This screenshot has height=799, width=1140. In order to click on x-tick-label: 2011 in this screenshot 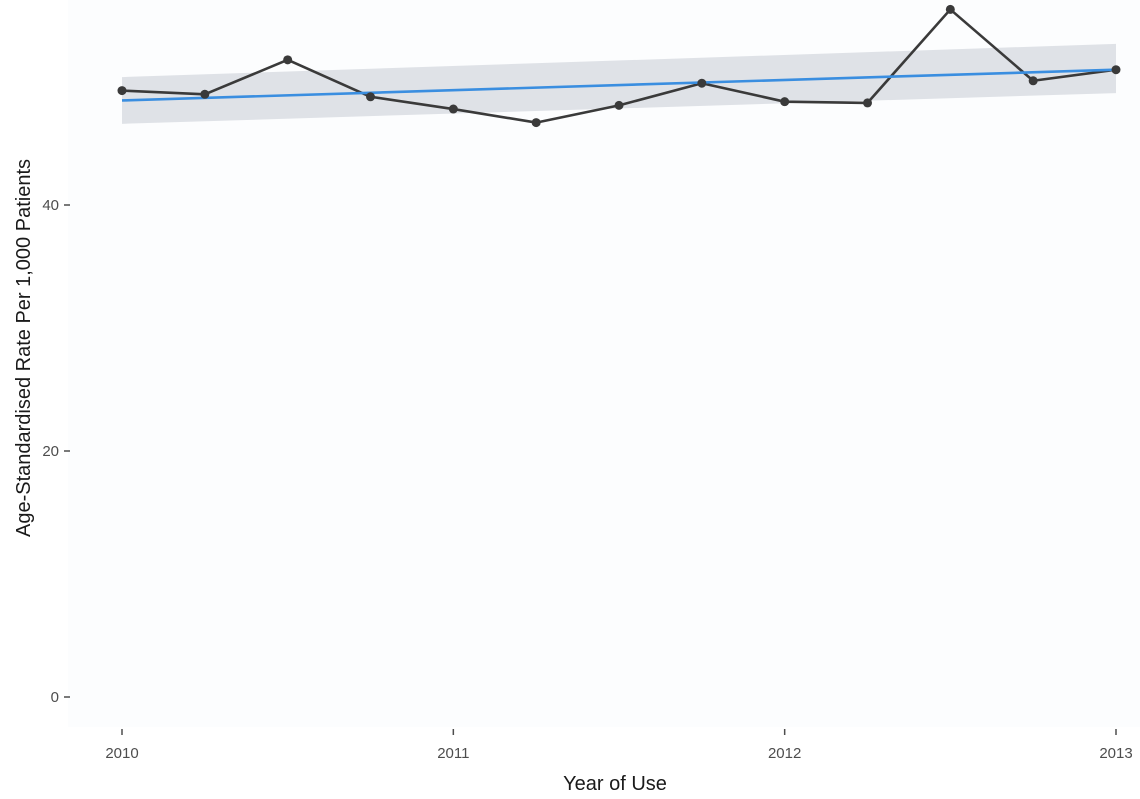, I will do `click(453, 753)`.